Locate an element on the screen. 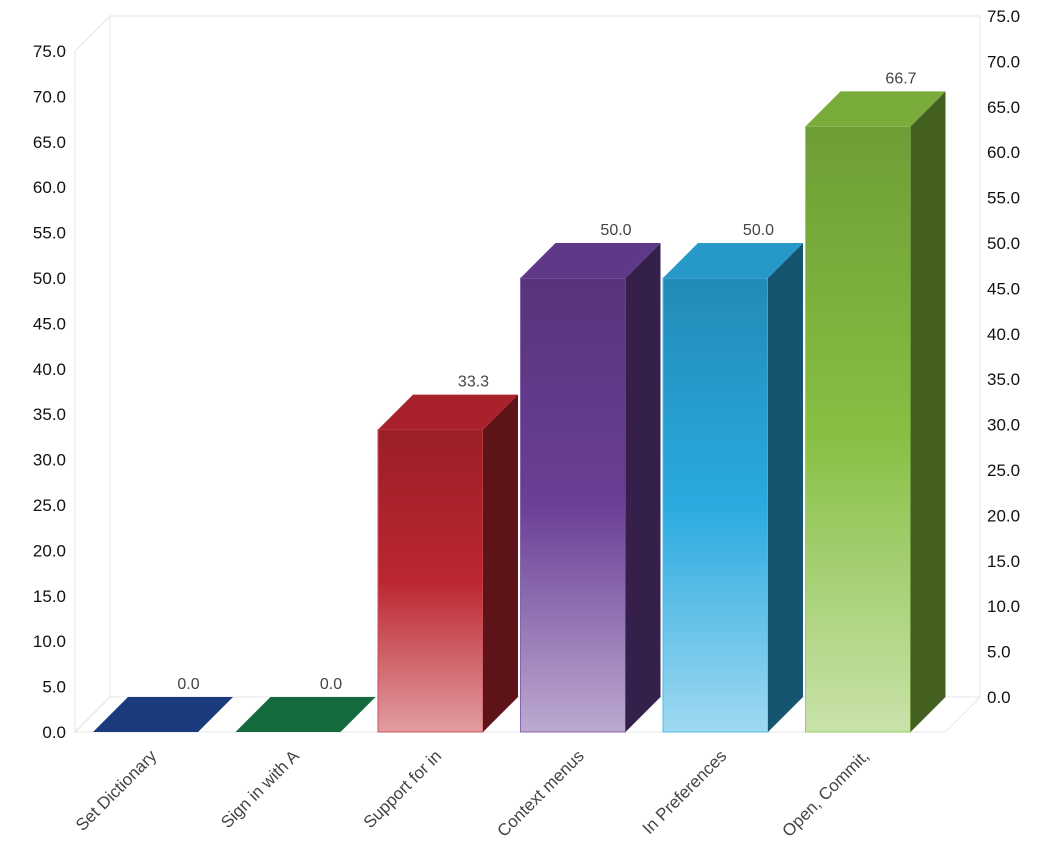 The width and height of the screenshot is (1050, 850). y-tick-label-left: 45.0 is located at coordinates (49, 323).